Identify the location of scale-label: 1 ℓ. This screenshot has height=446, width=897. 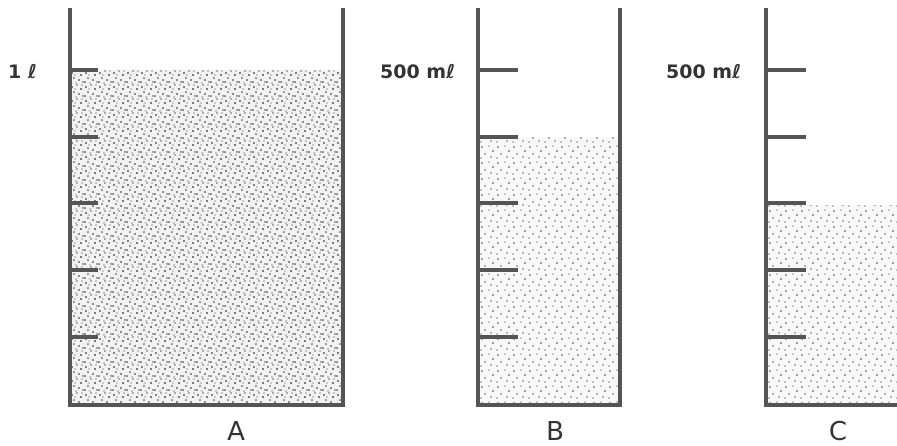
(22, 72).